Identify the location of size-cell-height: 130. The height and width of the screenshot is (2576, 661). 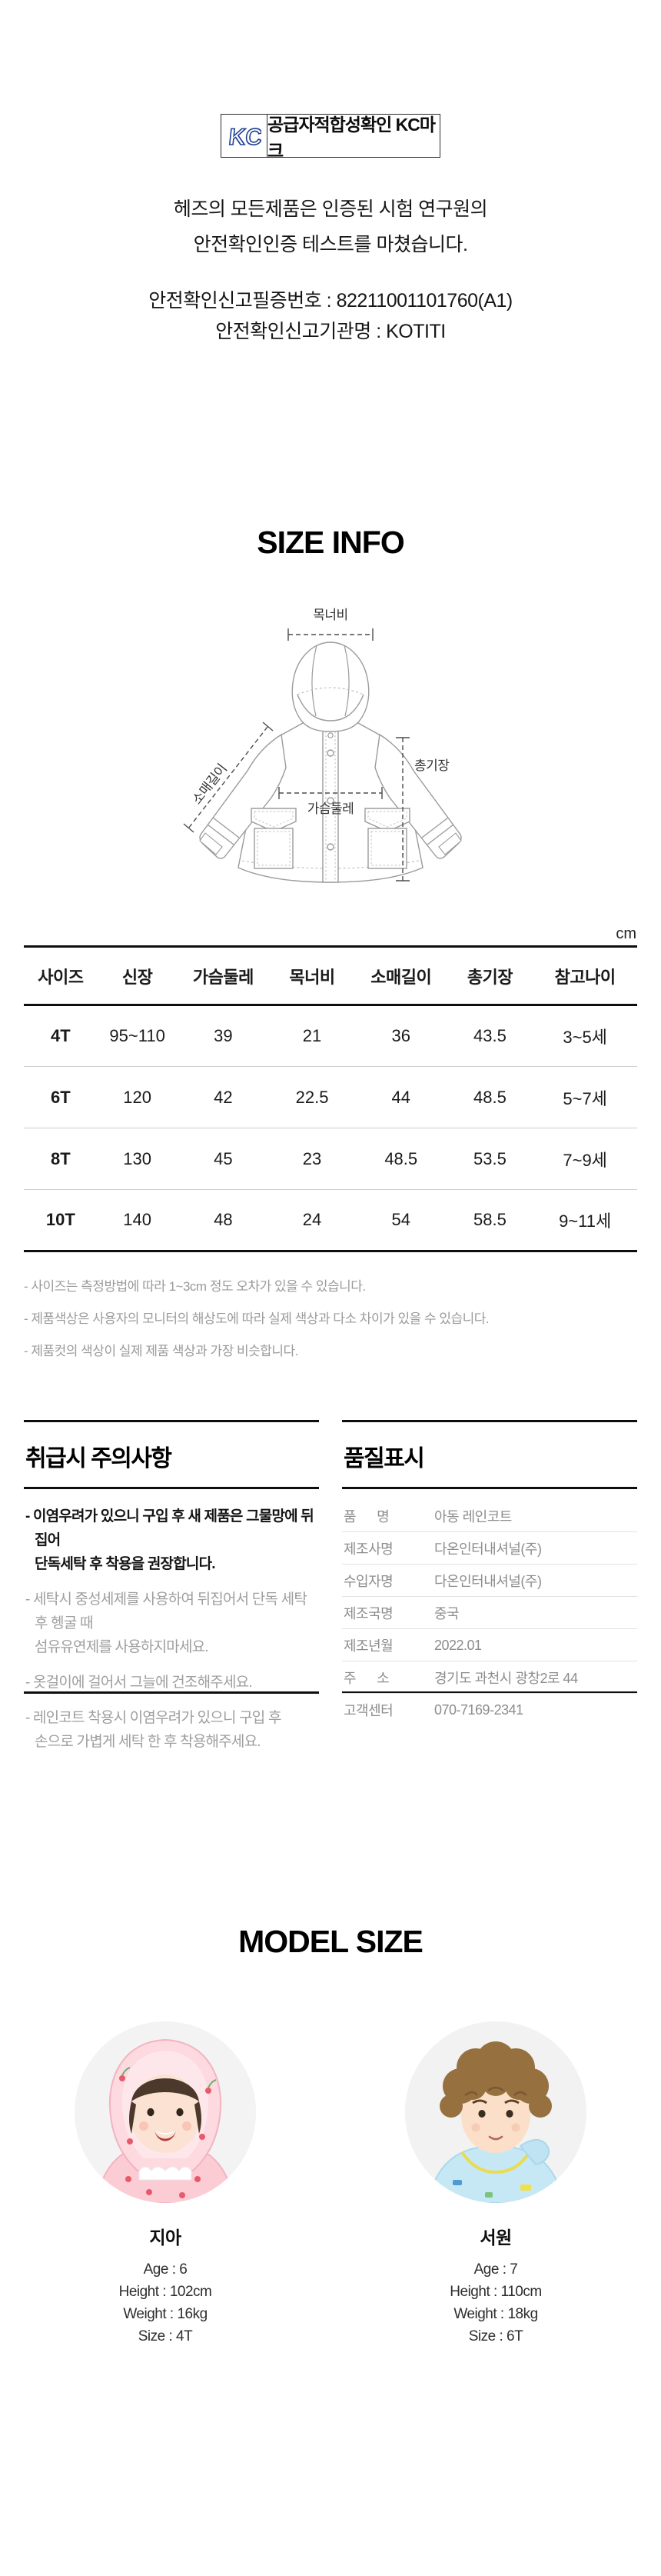
(137, 1159).